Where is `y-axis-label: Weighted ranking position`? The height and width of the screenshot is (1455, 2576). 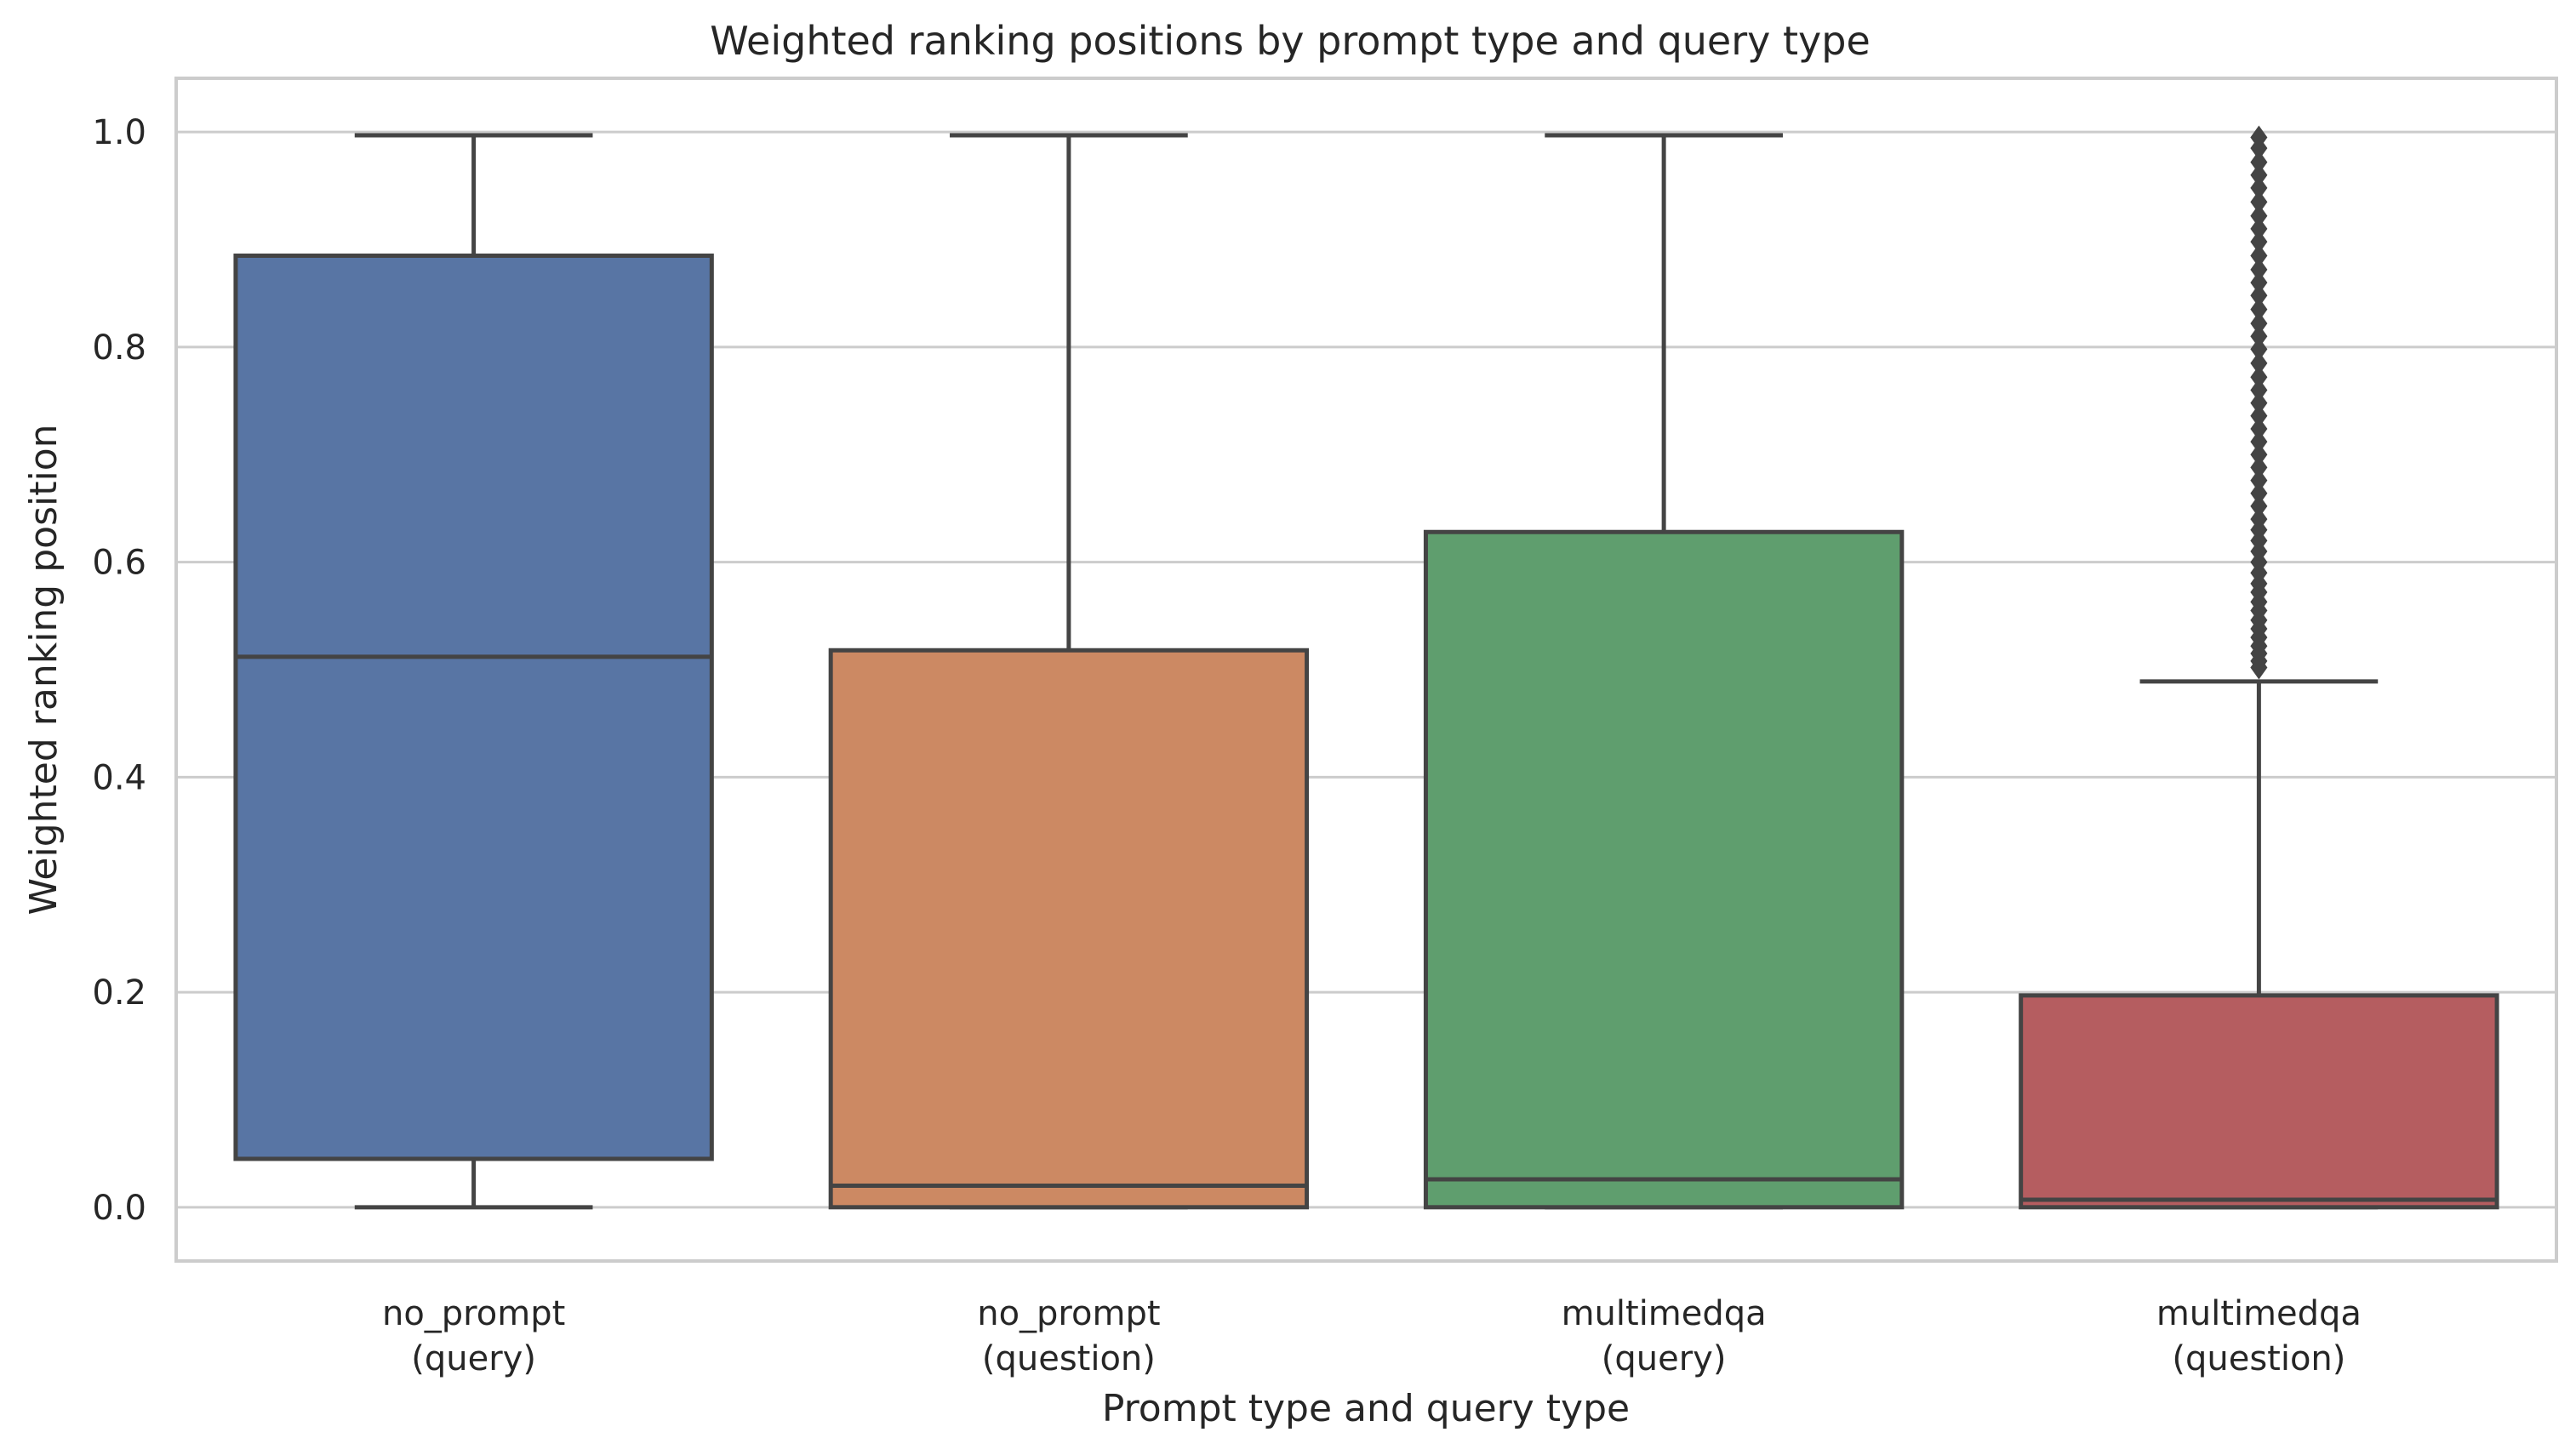
y-axis-label: Weighted ranking position is located at coordinates (44, 669).